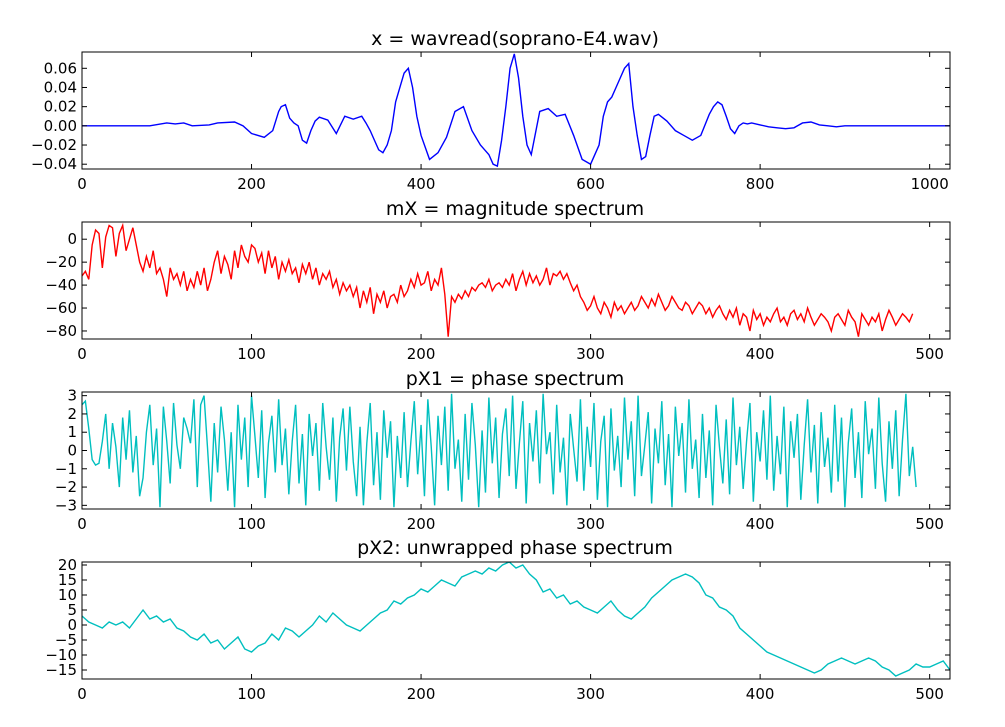 The width and height of the screenshot is (1005, 727). Describe the element at coordinates (590, 184) in the screenshot. I see `x-tick-label: 600` at that location.